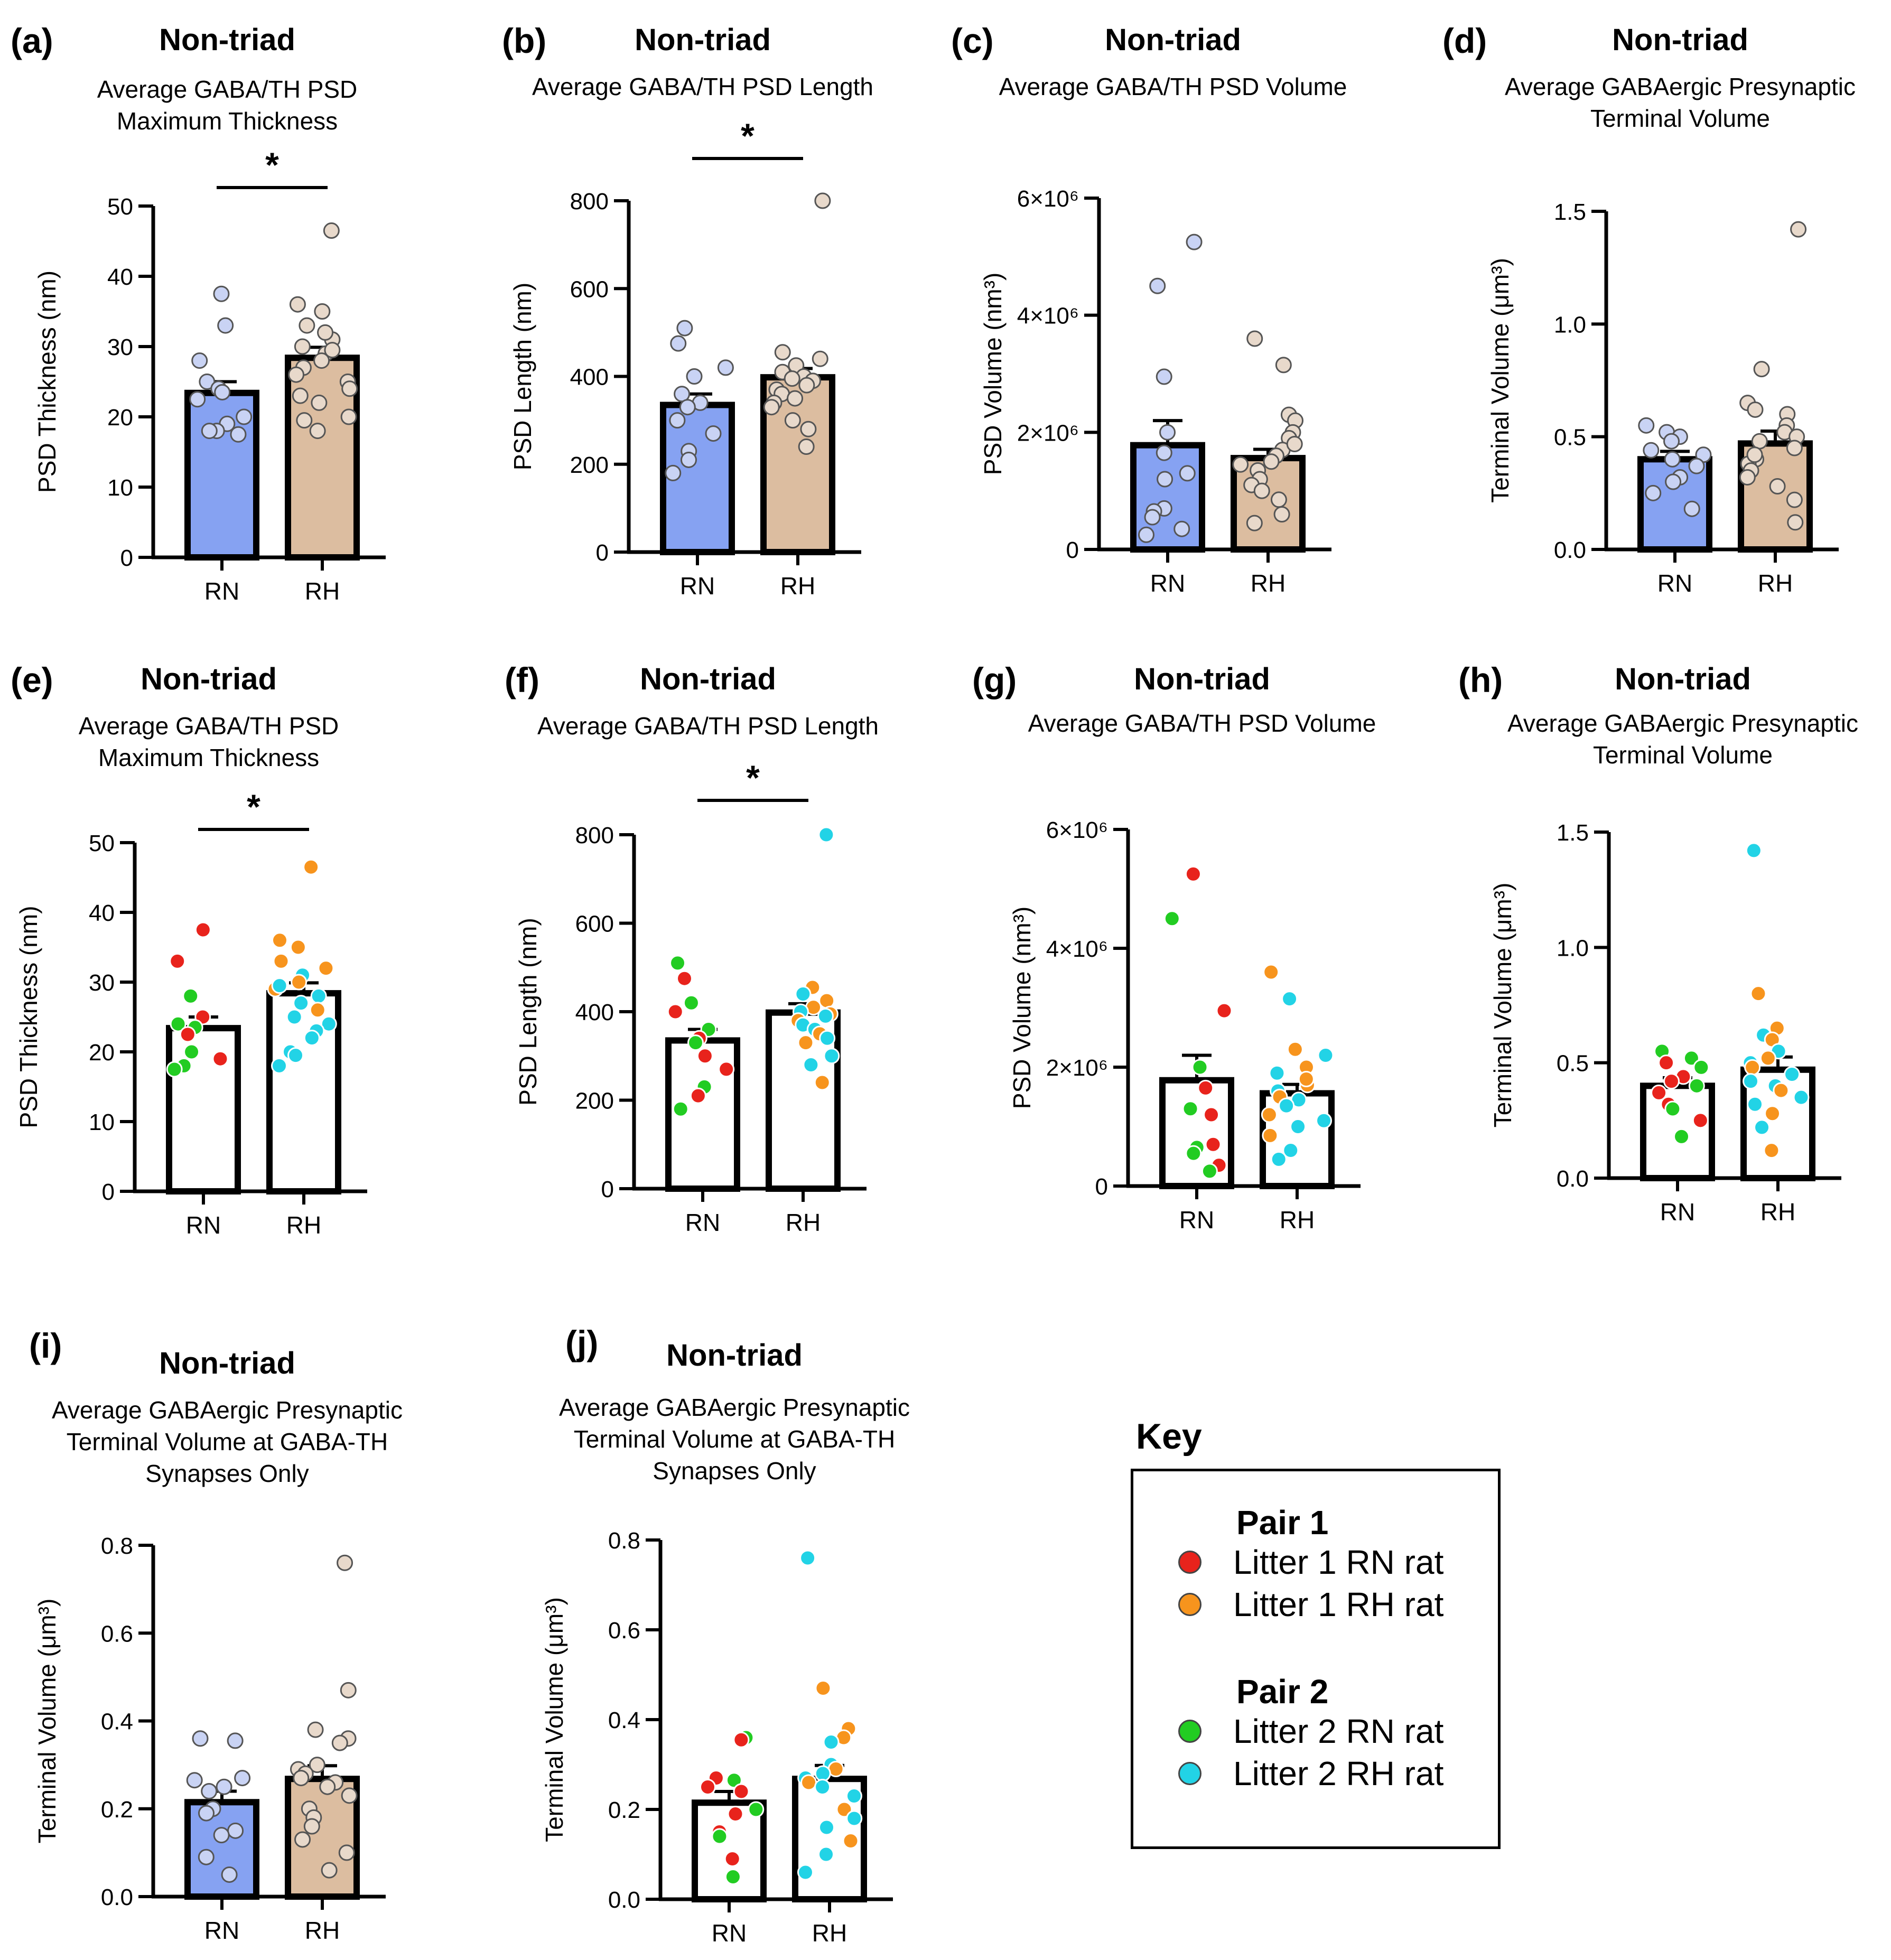 This screenshot has height=1960, width=1891. I want to click on key-entry-label: Litter 2 RH rat, so click(1338, 1773).